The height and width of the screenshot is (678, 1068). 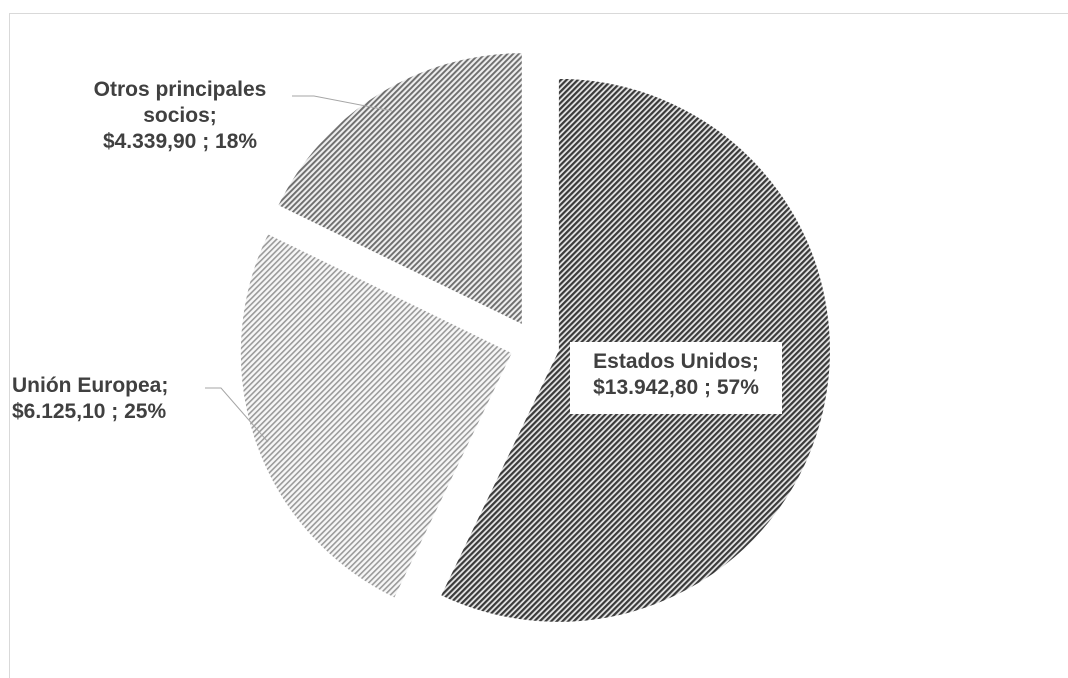 I want to click on data-label-background, so click(x=676, y=378).